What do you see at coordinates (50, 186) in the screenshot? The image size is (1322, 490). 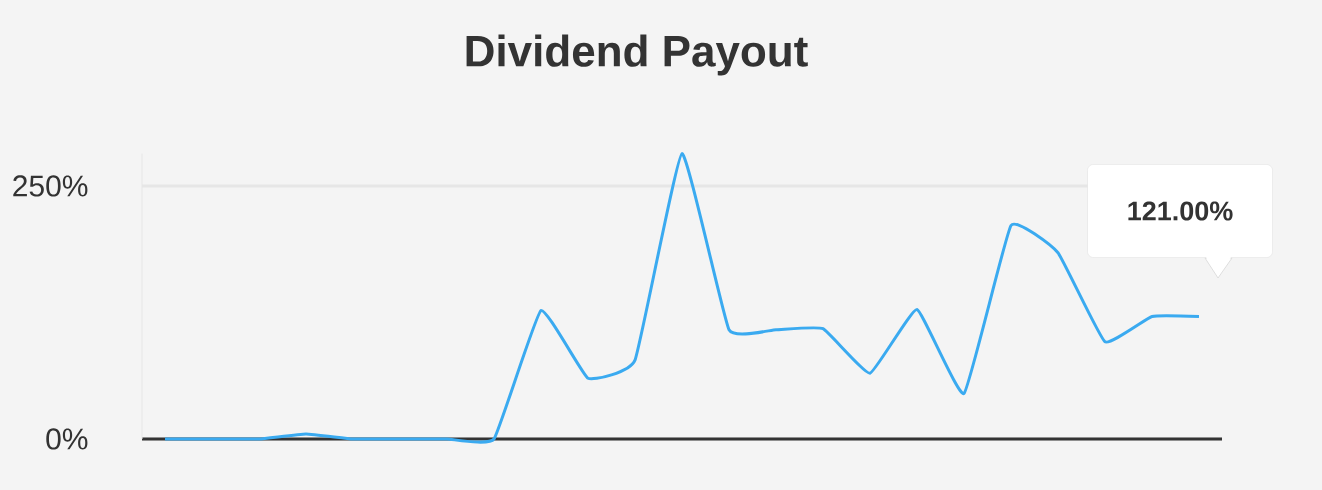 I see `y-tick-label: 250%` at bounding box center [50, 186].